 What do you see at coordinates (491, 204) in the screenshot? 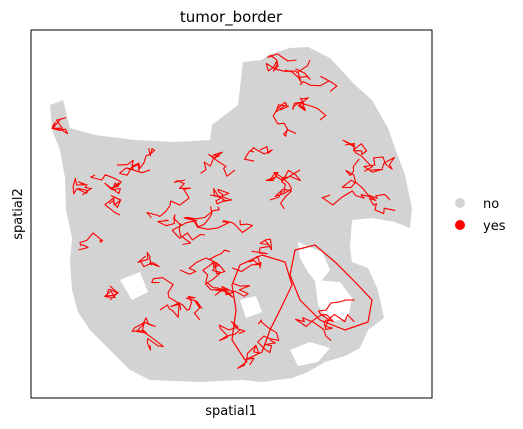
I see `legend-label-no: no` at bounding box center [491, 204].